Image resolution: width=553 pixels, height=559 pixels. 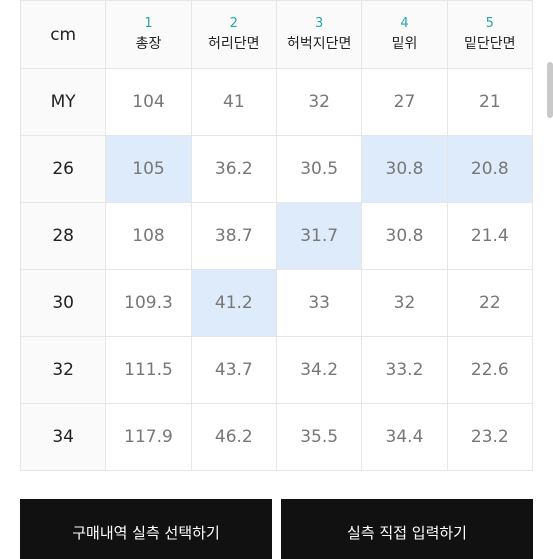 I want to click on row-label: 28, so click(x=63, y=236).